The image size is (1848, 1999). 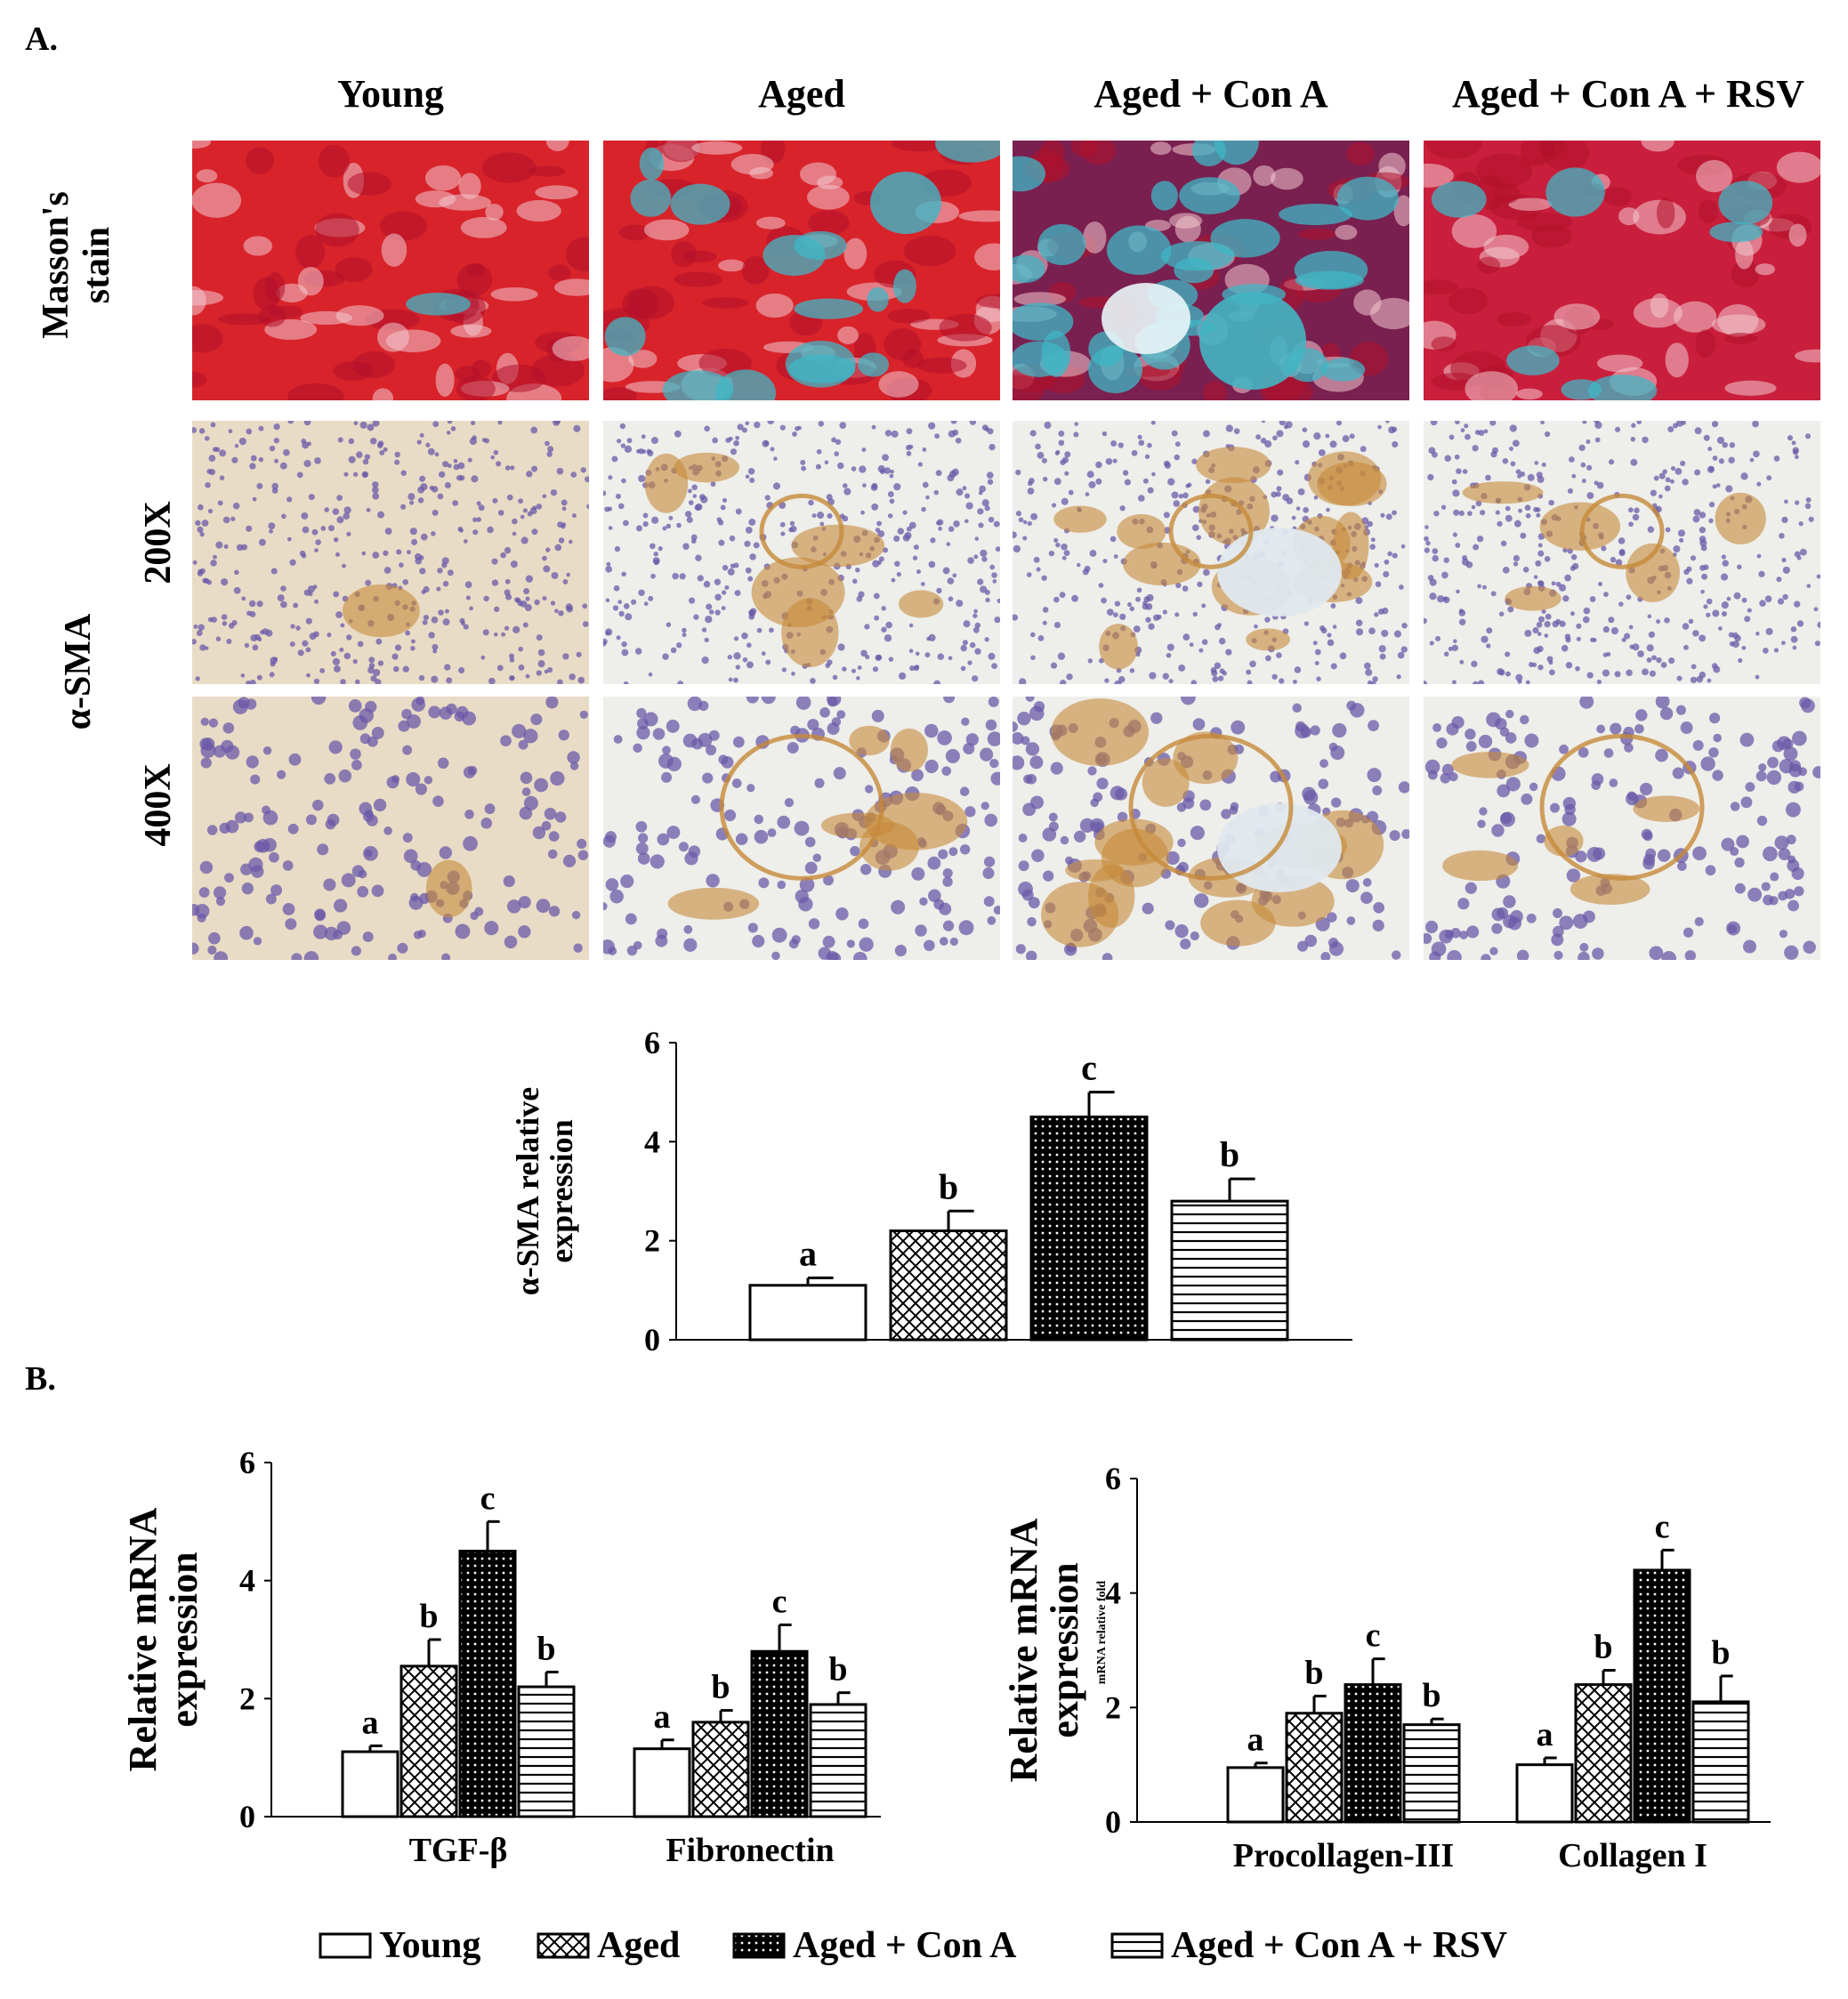 What do you see at coordinates (802, 270) in the screenshot?
I see `micrograph-masson-aged` at bounding box center [802, 270].